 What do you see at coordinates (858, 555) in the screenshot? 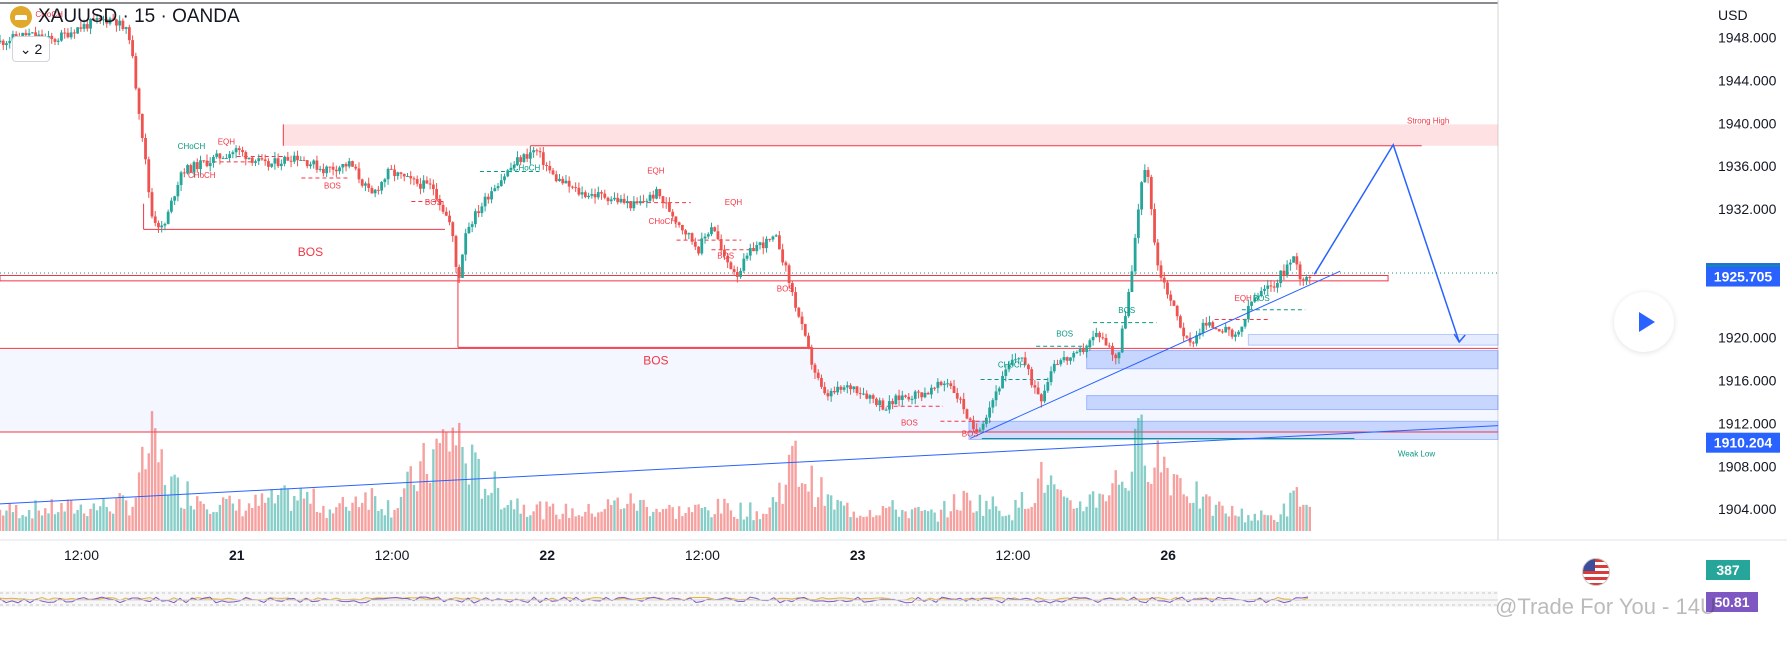
I see `x-tick-label: 23` at bounding box center [858, 555].